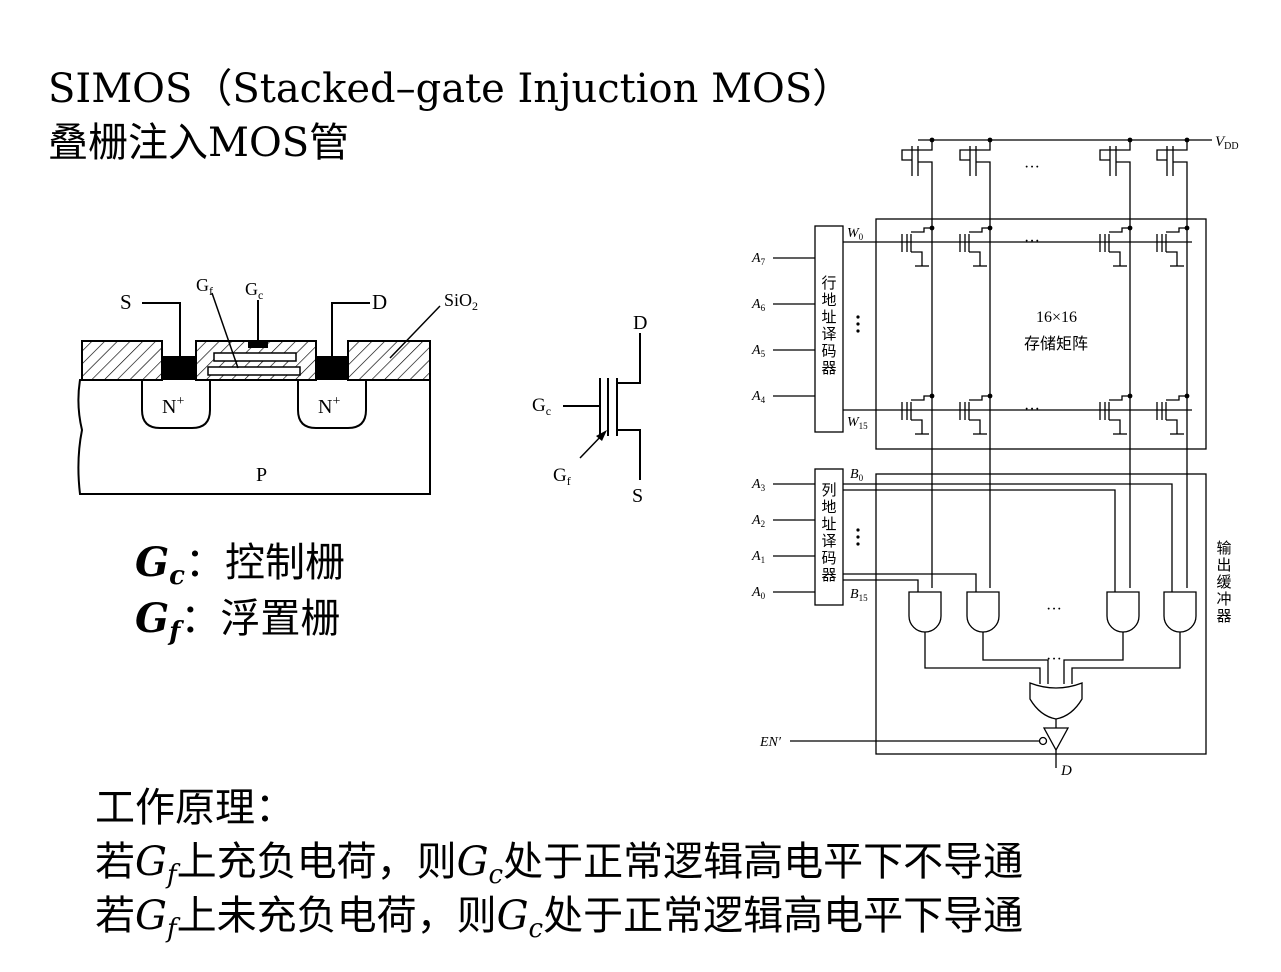 The width and height of the screenshot is (1281, 972). I want to click on row-decoder-char: 译, so click(828, 334).